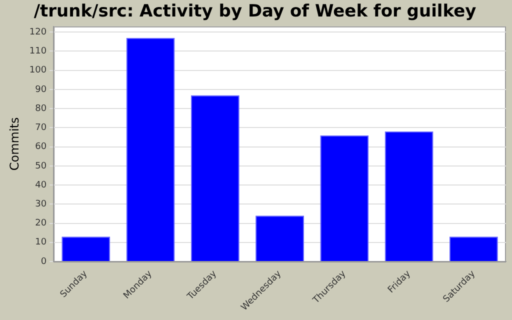  What do you see at coordinates (38, 51) in the screenshot?
I see `y-tick-label: 110` at bounding box center [38, 51].